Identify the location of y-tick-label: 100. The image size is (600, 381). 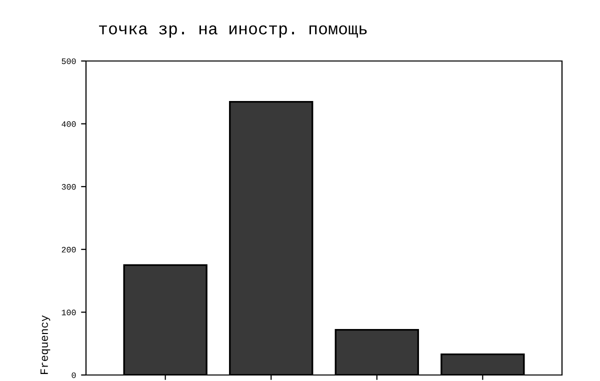
(69, 313).